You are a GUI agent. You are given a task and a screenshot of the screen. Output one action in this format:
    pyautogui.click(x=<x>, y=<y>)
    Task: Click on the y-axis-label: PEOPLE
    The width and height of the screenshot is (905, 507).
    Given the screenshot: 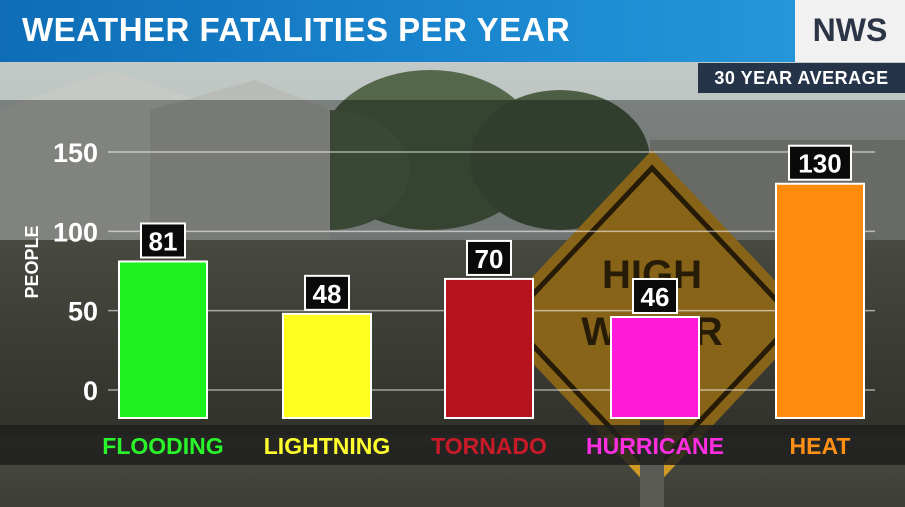 What is the action you would take?
    pyautogui.click(x=32, y=261)
    